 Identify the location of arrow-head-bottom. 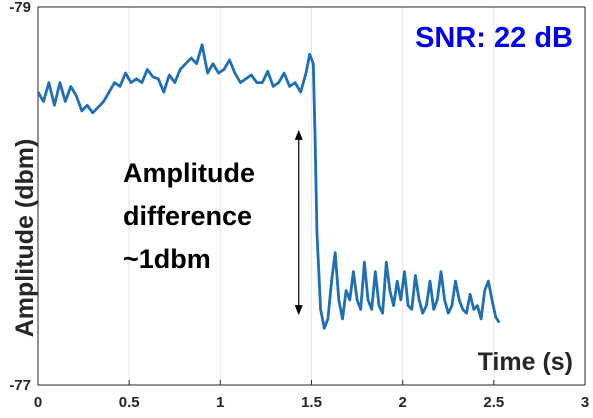
(298, 310).